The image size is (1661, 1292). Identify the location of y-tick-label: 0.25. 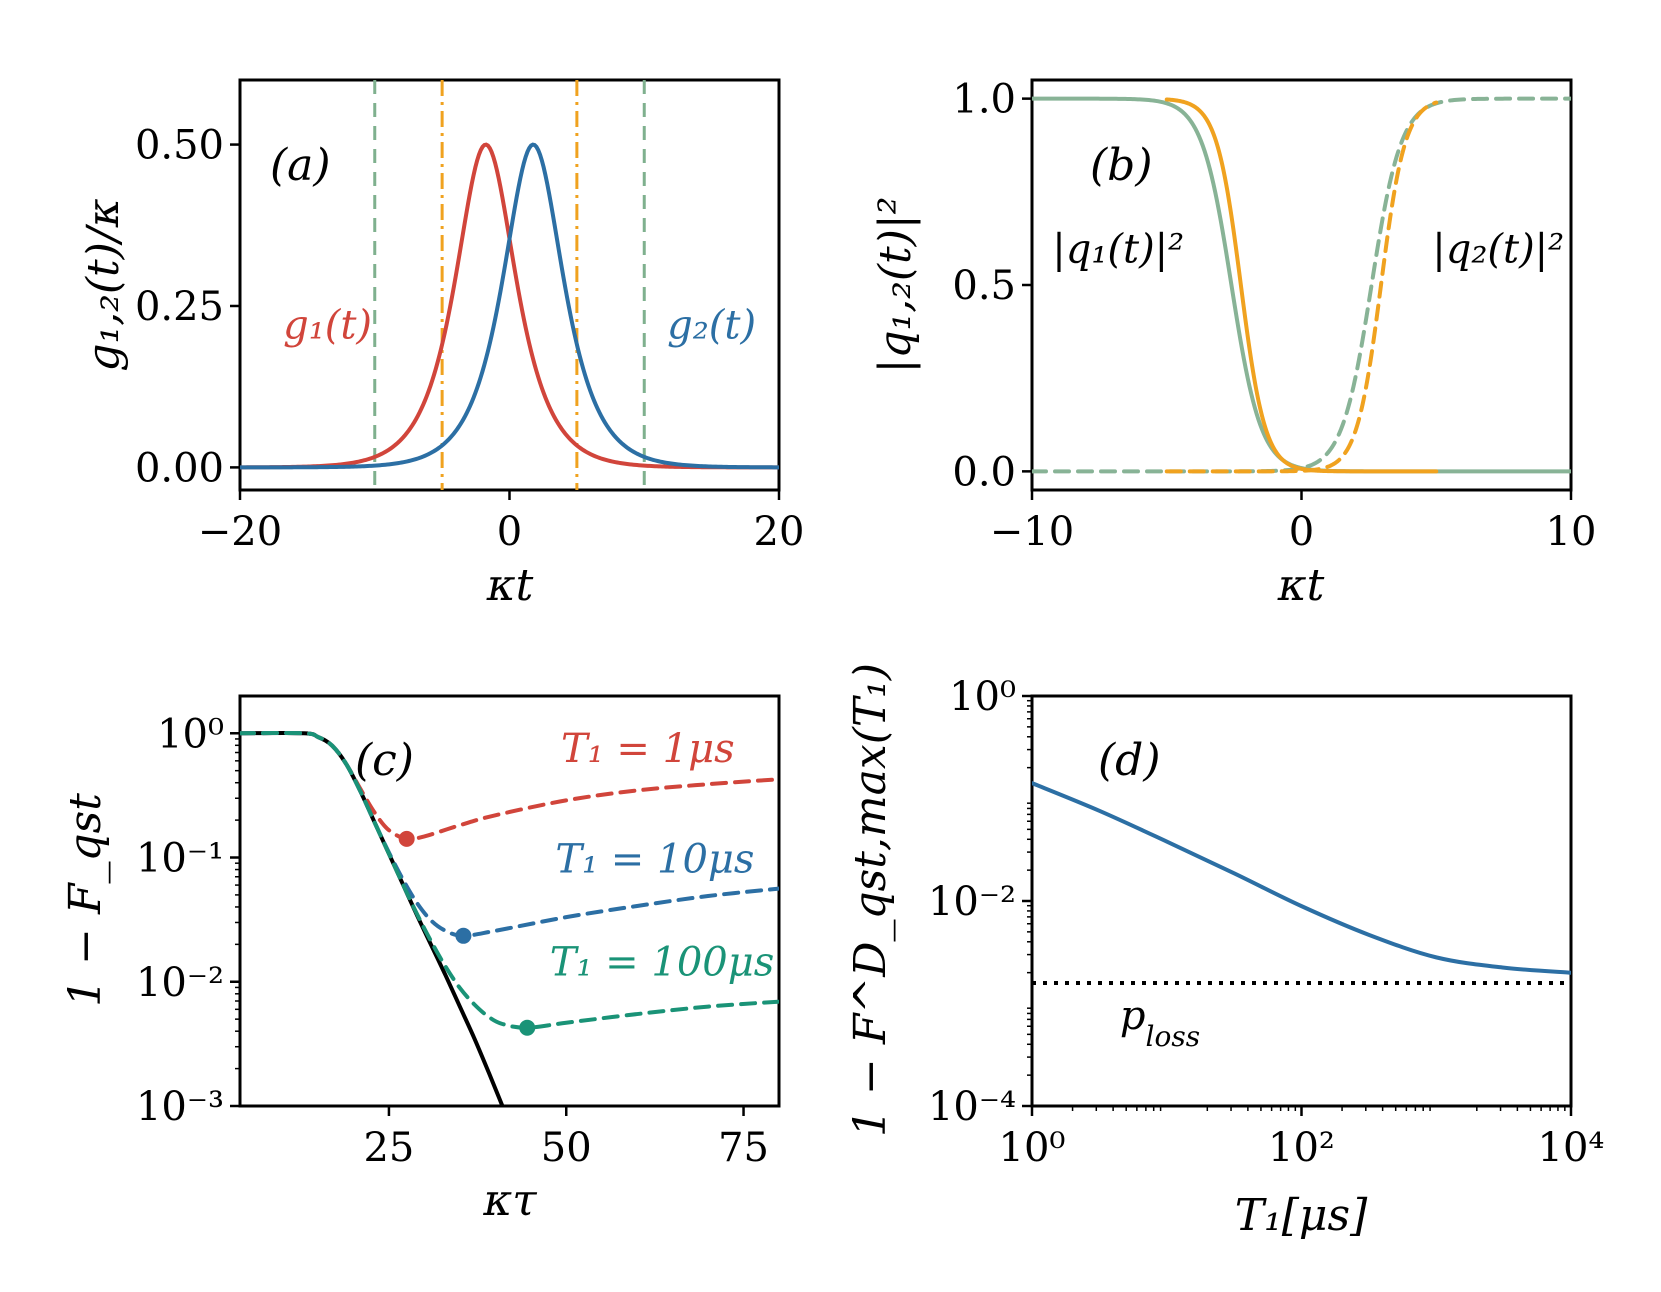
(179, 307).